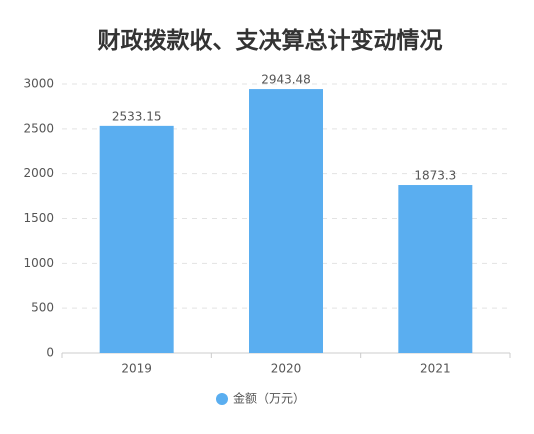 The image size is (534, 434). What do you see at coordinates (222, 399) in the screenshot?
I see `legend-marker` at bounding box center [222, 399].